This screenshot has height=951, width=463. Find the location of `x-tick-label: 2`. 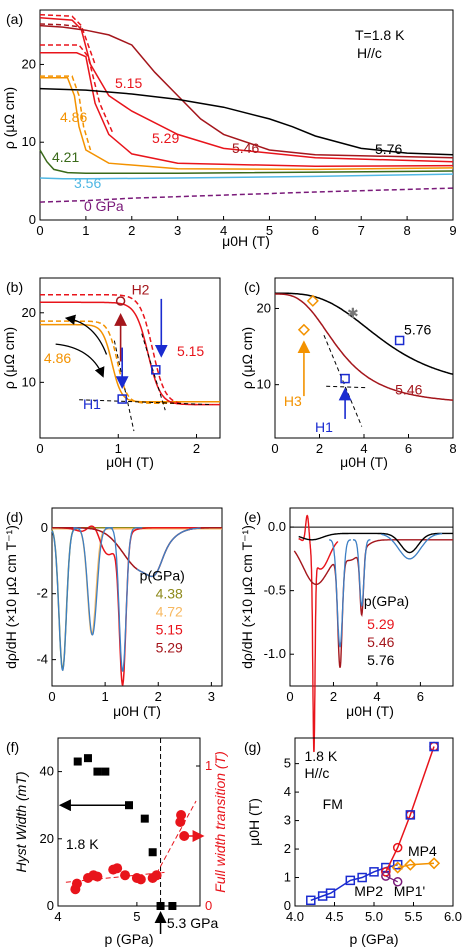

x-tick-label: 2 is located at coordinates (158, 696).